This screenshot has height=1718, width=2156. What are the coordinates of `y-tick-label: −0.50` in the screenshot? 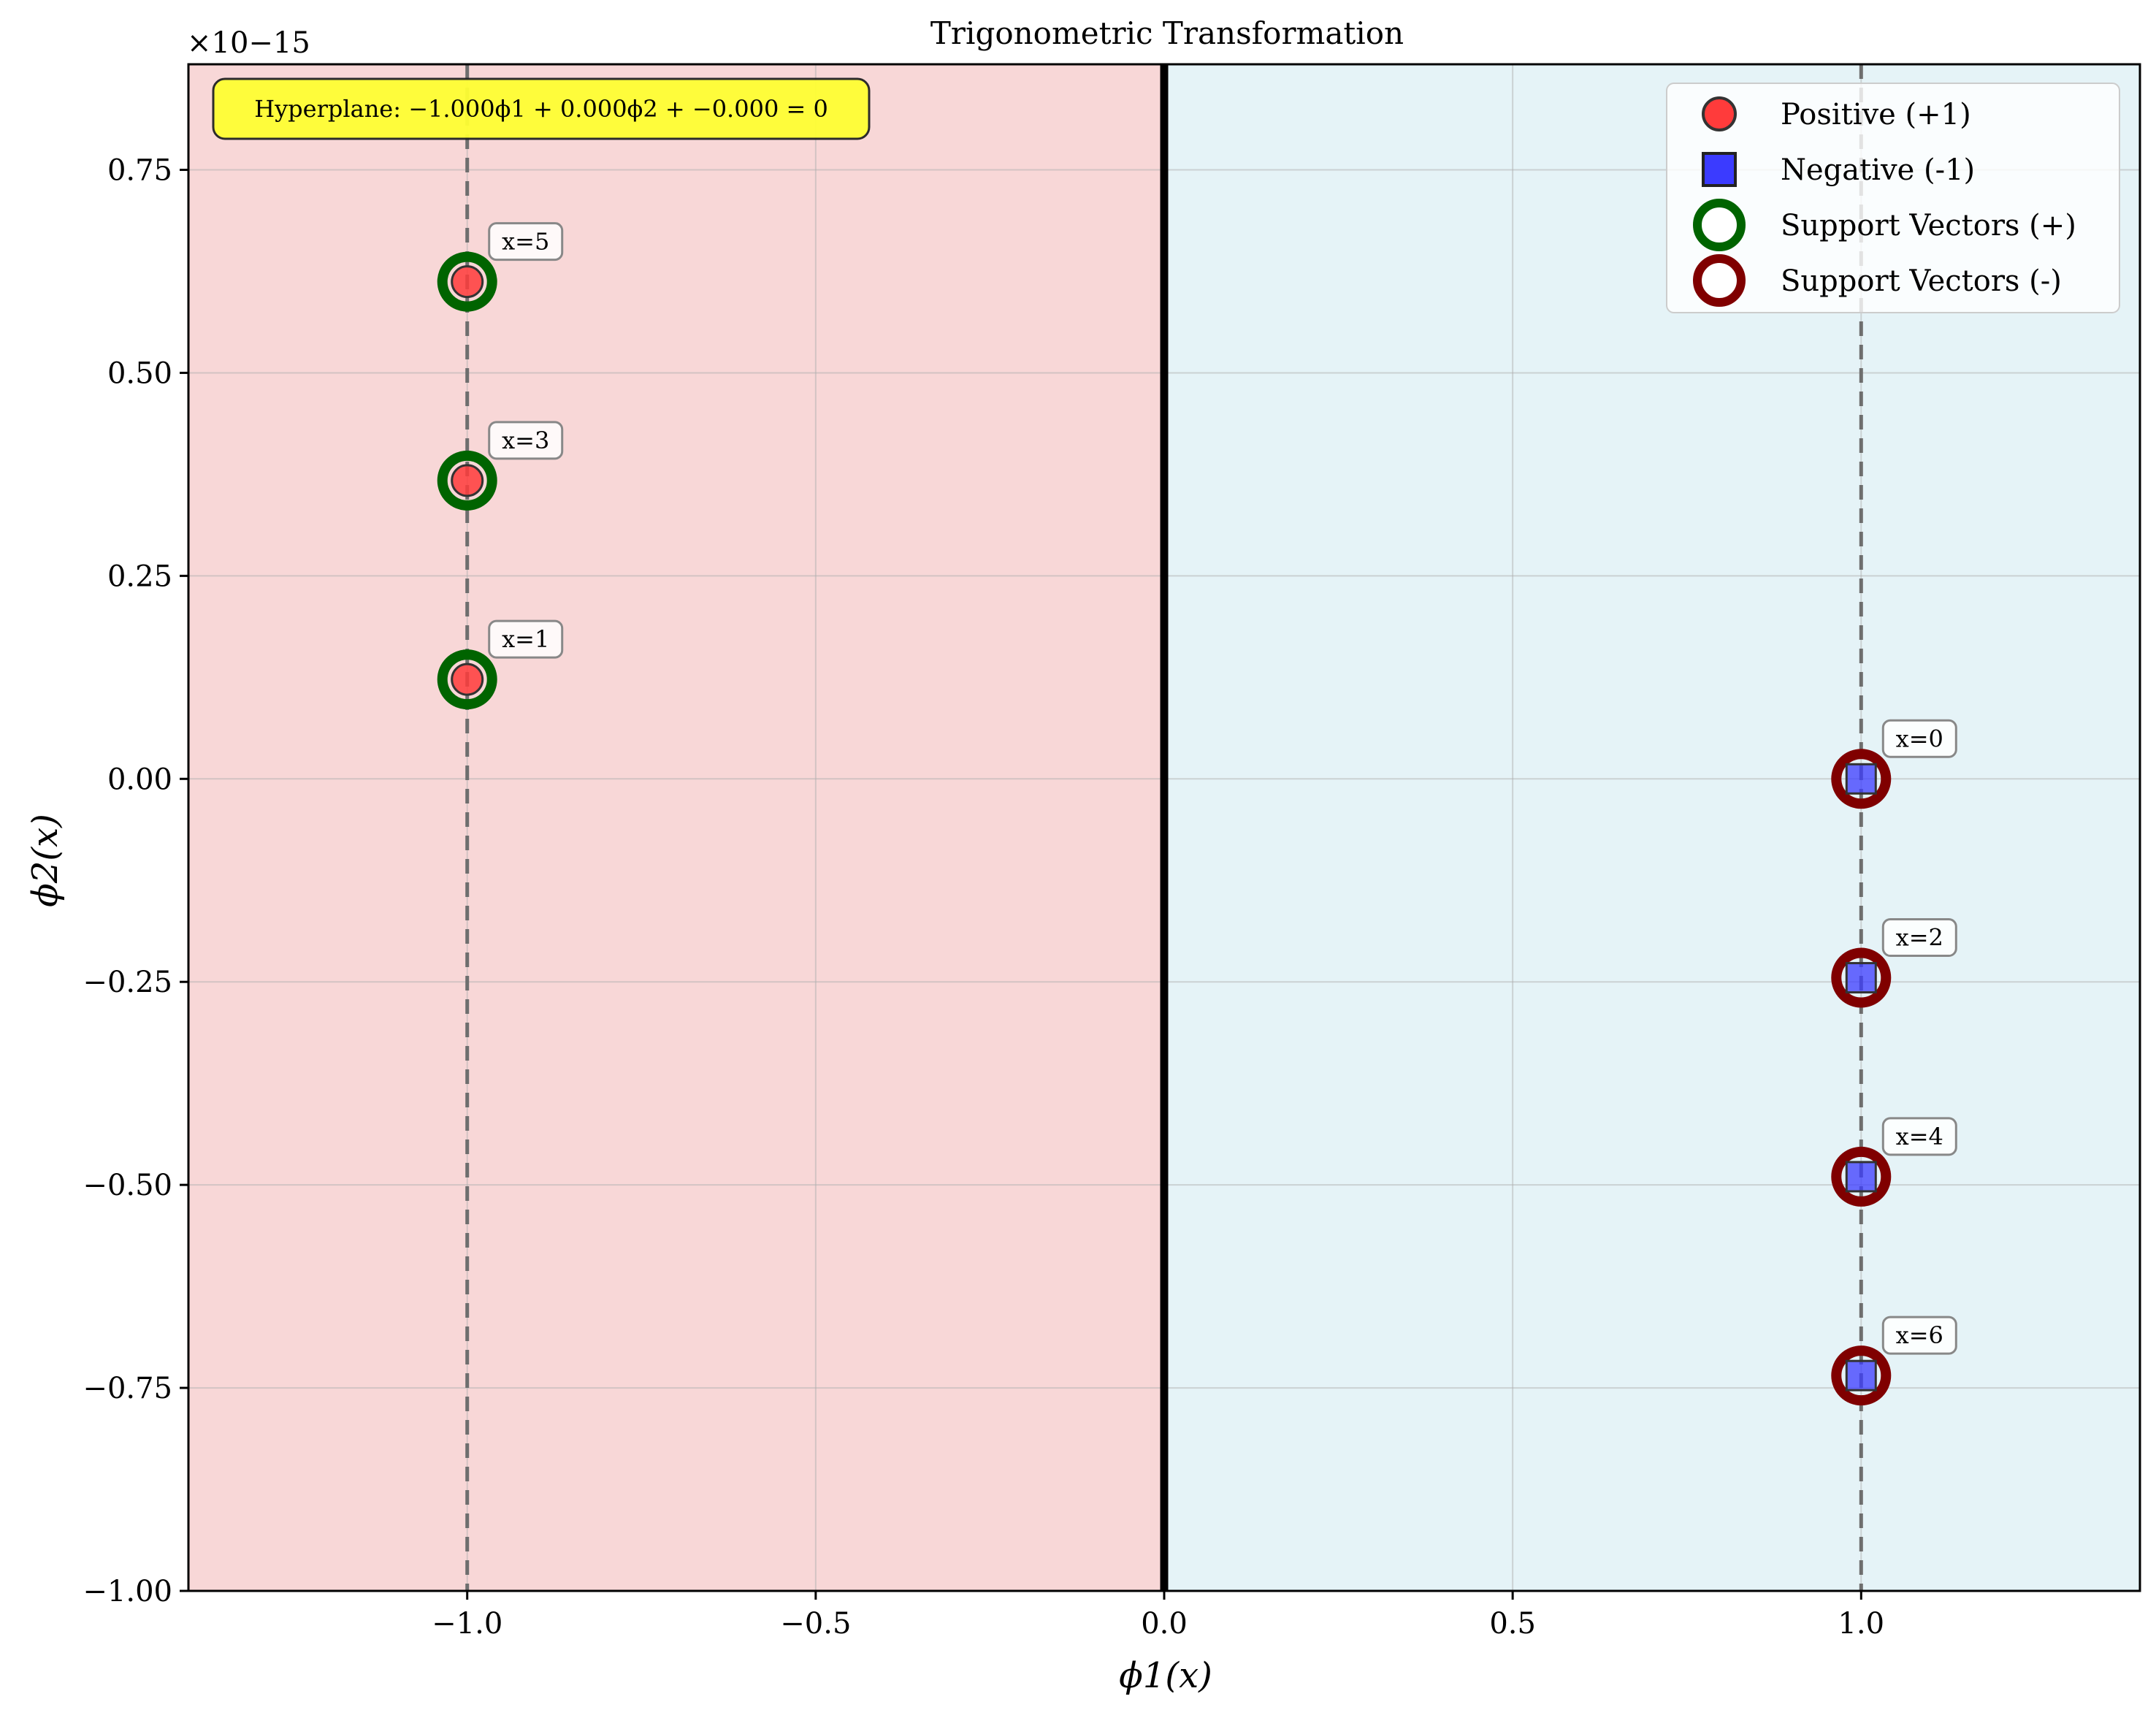 It's located at (128, 1185).